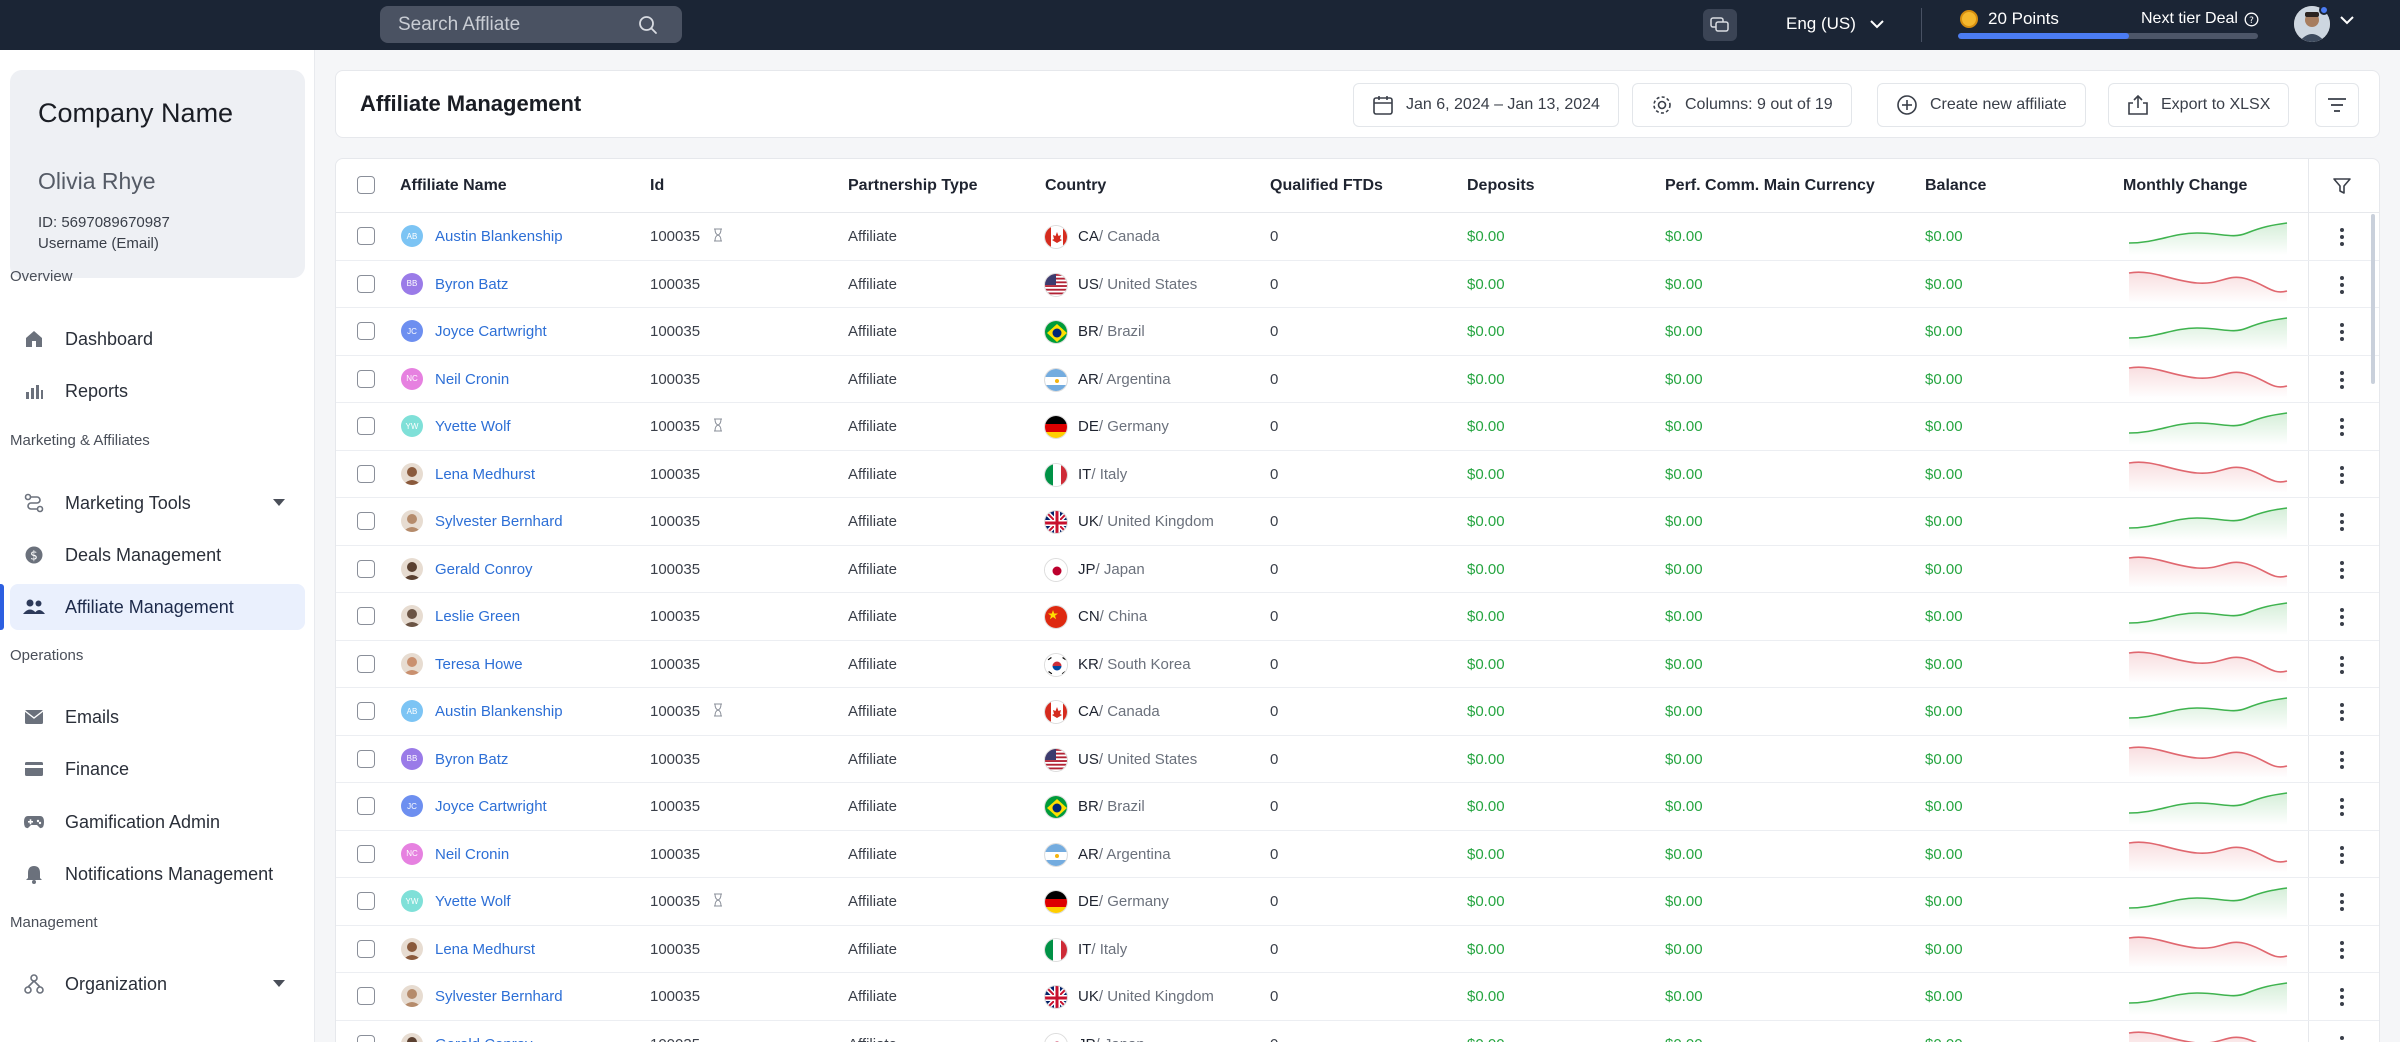 The height and width of the screenshot is (1042, 2400). What do you see at coordinates (485, 949) in the screenshot?
I see `affiliate-name-link: Lena Medhurst` at bounding box center [485, 949].